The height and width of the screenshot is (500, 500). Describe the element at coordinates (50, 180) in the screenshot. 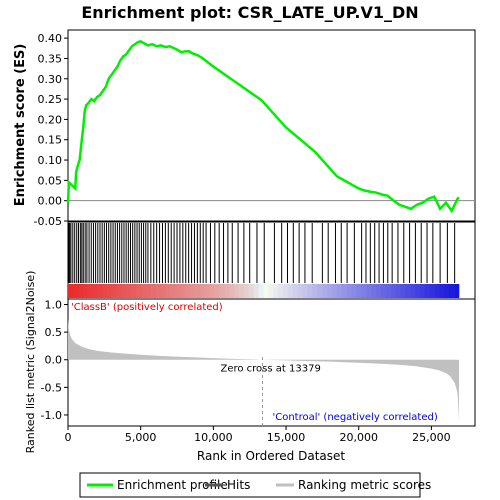

I see `es-y-tick-label: 0.05` at that location.